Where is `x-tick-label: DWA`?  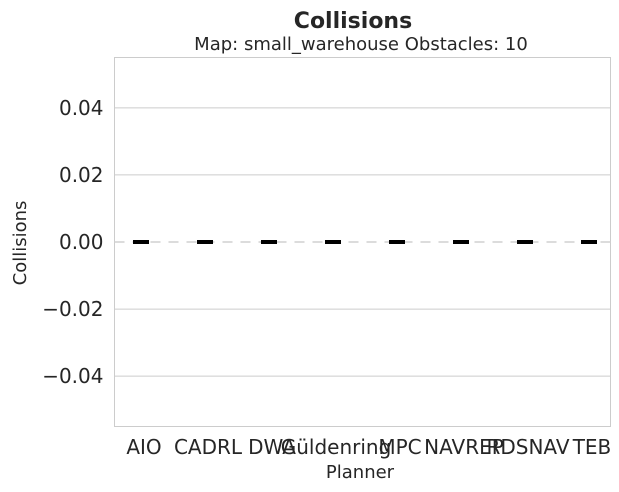
x-tick-label: DWA is located at coordinates (272, 447).